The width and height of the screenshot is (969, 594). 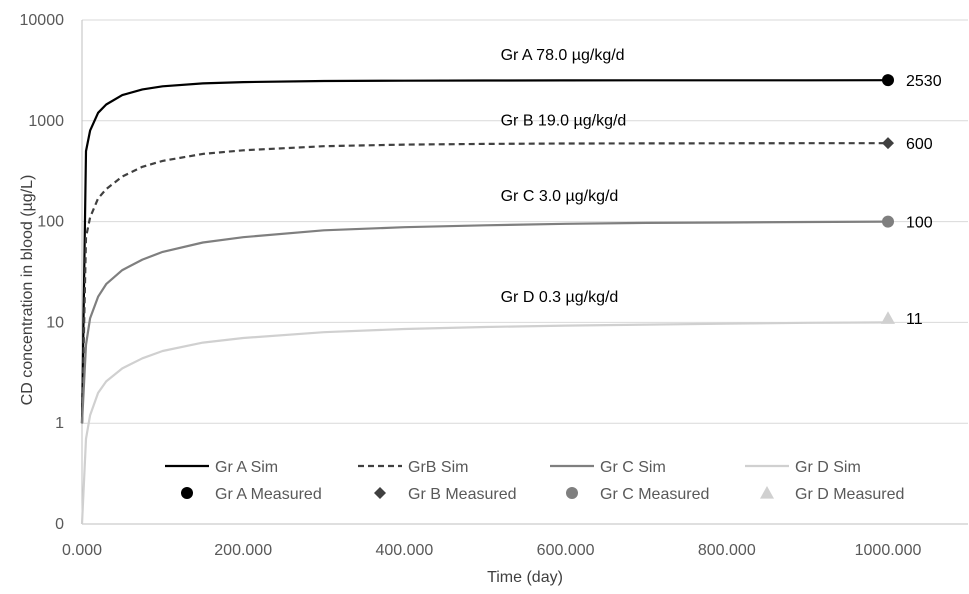 What do you see at coordinates (566, 550) in the screenshot?
I see `x-tick-label: 600.000` at bounding box center [566, 550].